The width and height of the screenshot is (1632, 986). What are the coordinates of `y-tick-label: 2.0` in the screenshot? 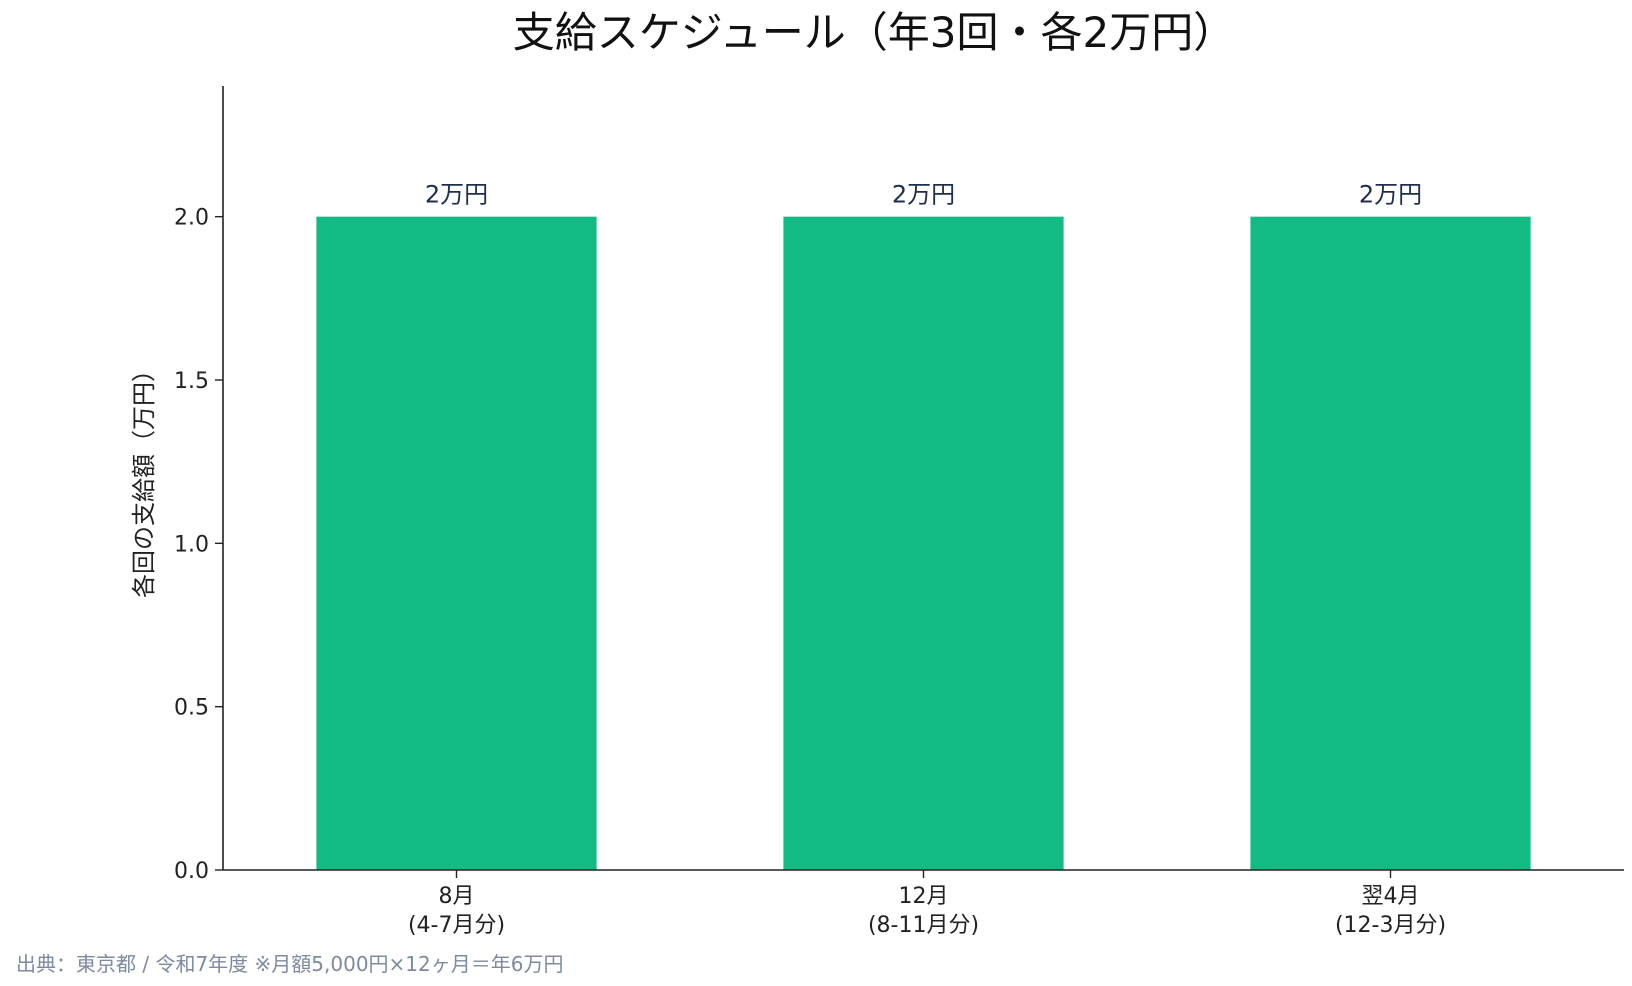 It's located at (191, 218).